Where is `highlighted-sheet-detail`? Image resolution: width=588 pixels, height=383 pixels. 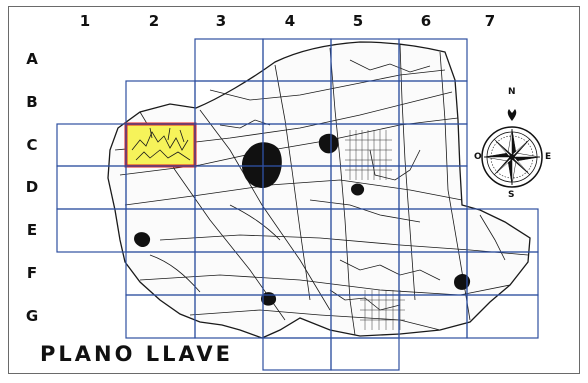 highlighted-sheet-detail is located at coordinates (161, 144).